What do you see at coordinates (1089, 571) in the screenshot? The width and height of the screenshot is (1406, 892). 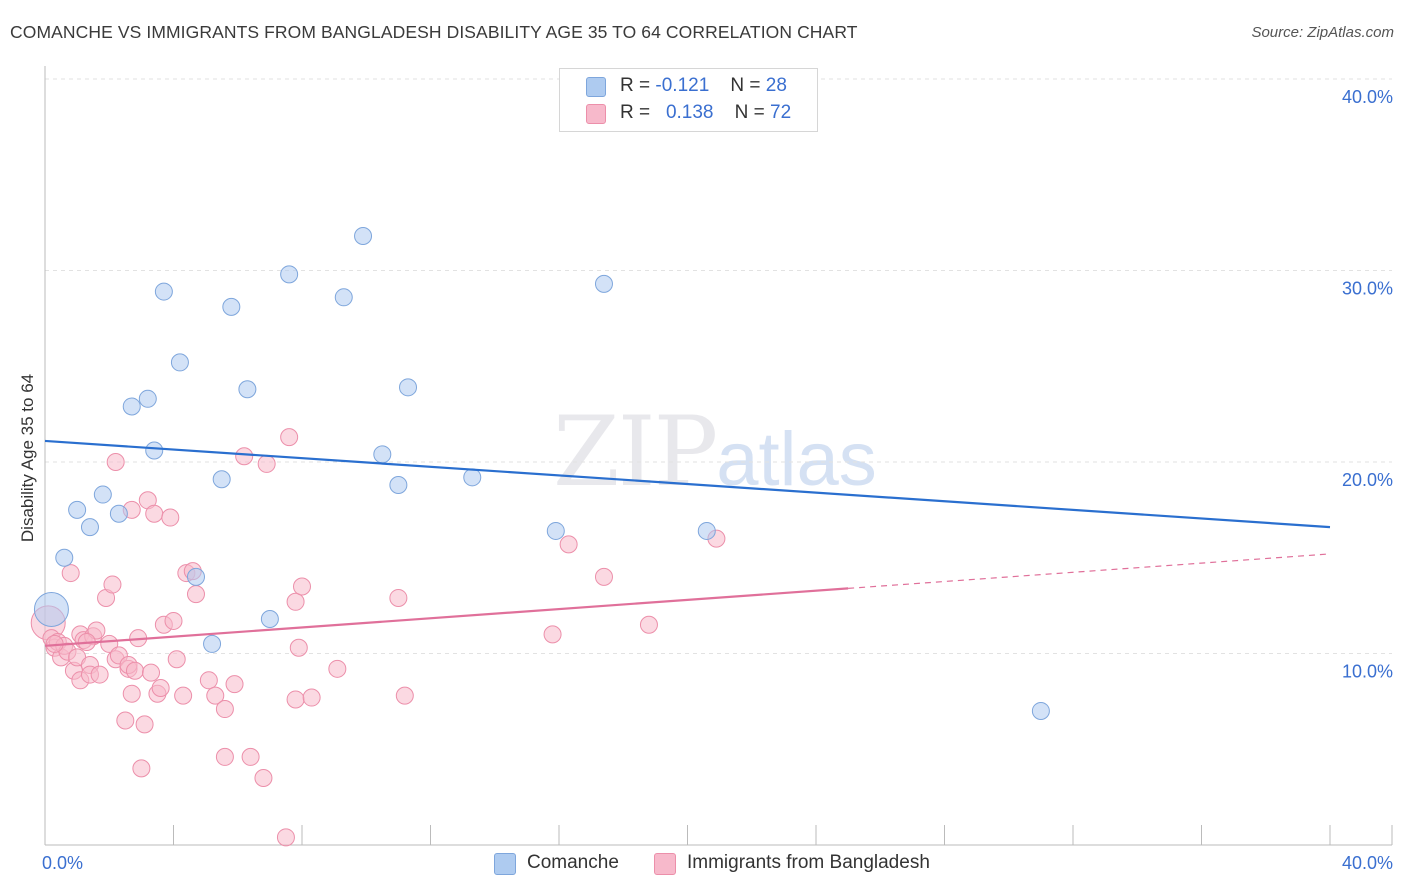 I see `bangladesh-trendline-extension` at bounding box center [1089, 571].